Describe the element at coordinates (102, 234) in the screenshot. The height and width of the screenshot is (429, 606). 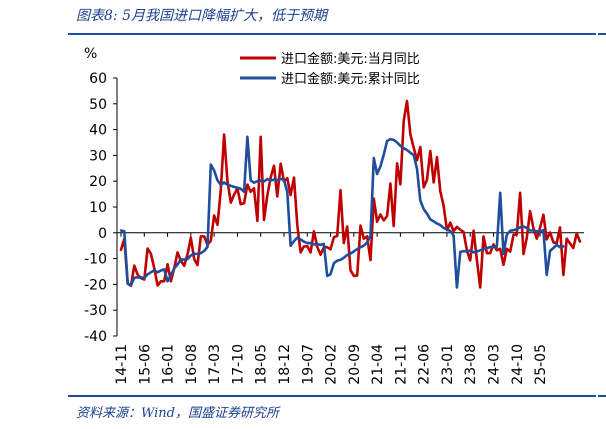
I see `y-tick-label: 0` at that location.